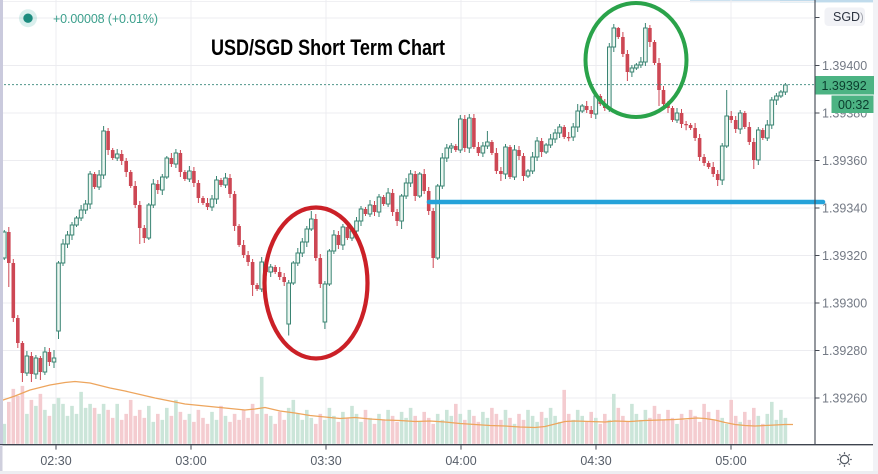 The height and width of the screenshot is (474, 878). I want to click on svg-text: 1.39300, so click(844, 303).